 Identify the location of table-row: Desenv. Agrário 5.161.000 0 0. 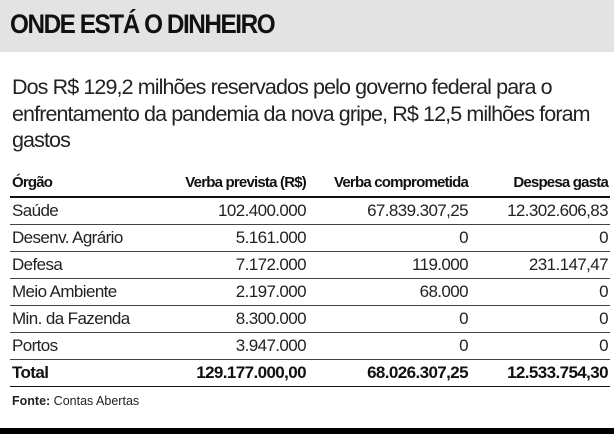
(310, 238).